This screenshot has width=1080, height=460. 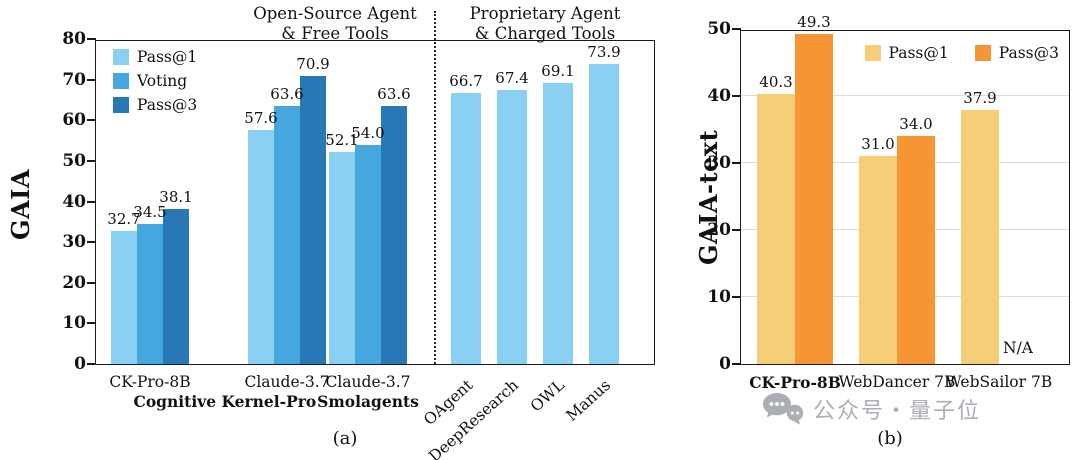 I want to click on bar-value-label: 57.6, so click(x=261, y=118).